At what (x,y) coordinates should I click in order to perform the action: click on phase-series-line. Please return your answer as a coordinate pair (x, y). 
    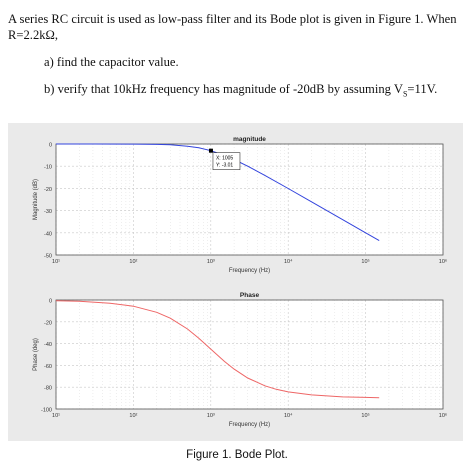
    Looking at the image, I should click on (217, 349).